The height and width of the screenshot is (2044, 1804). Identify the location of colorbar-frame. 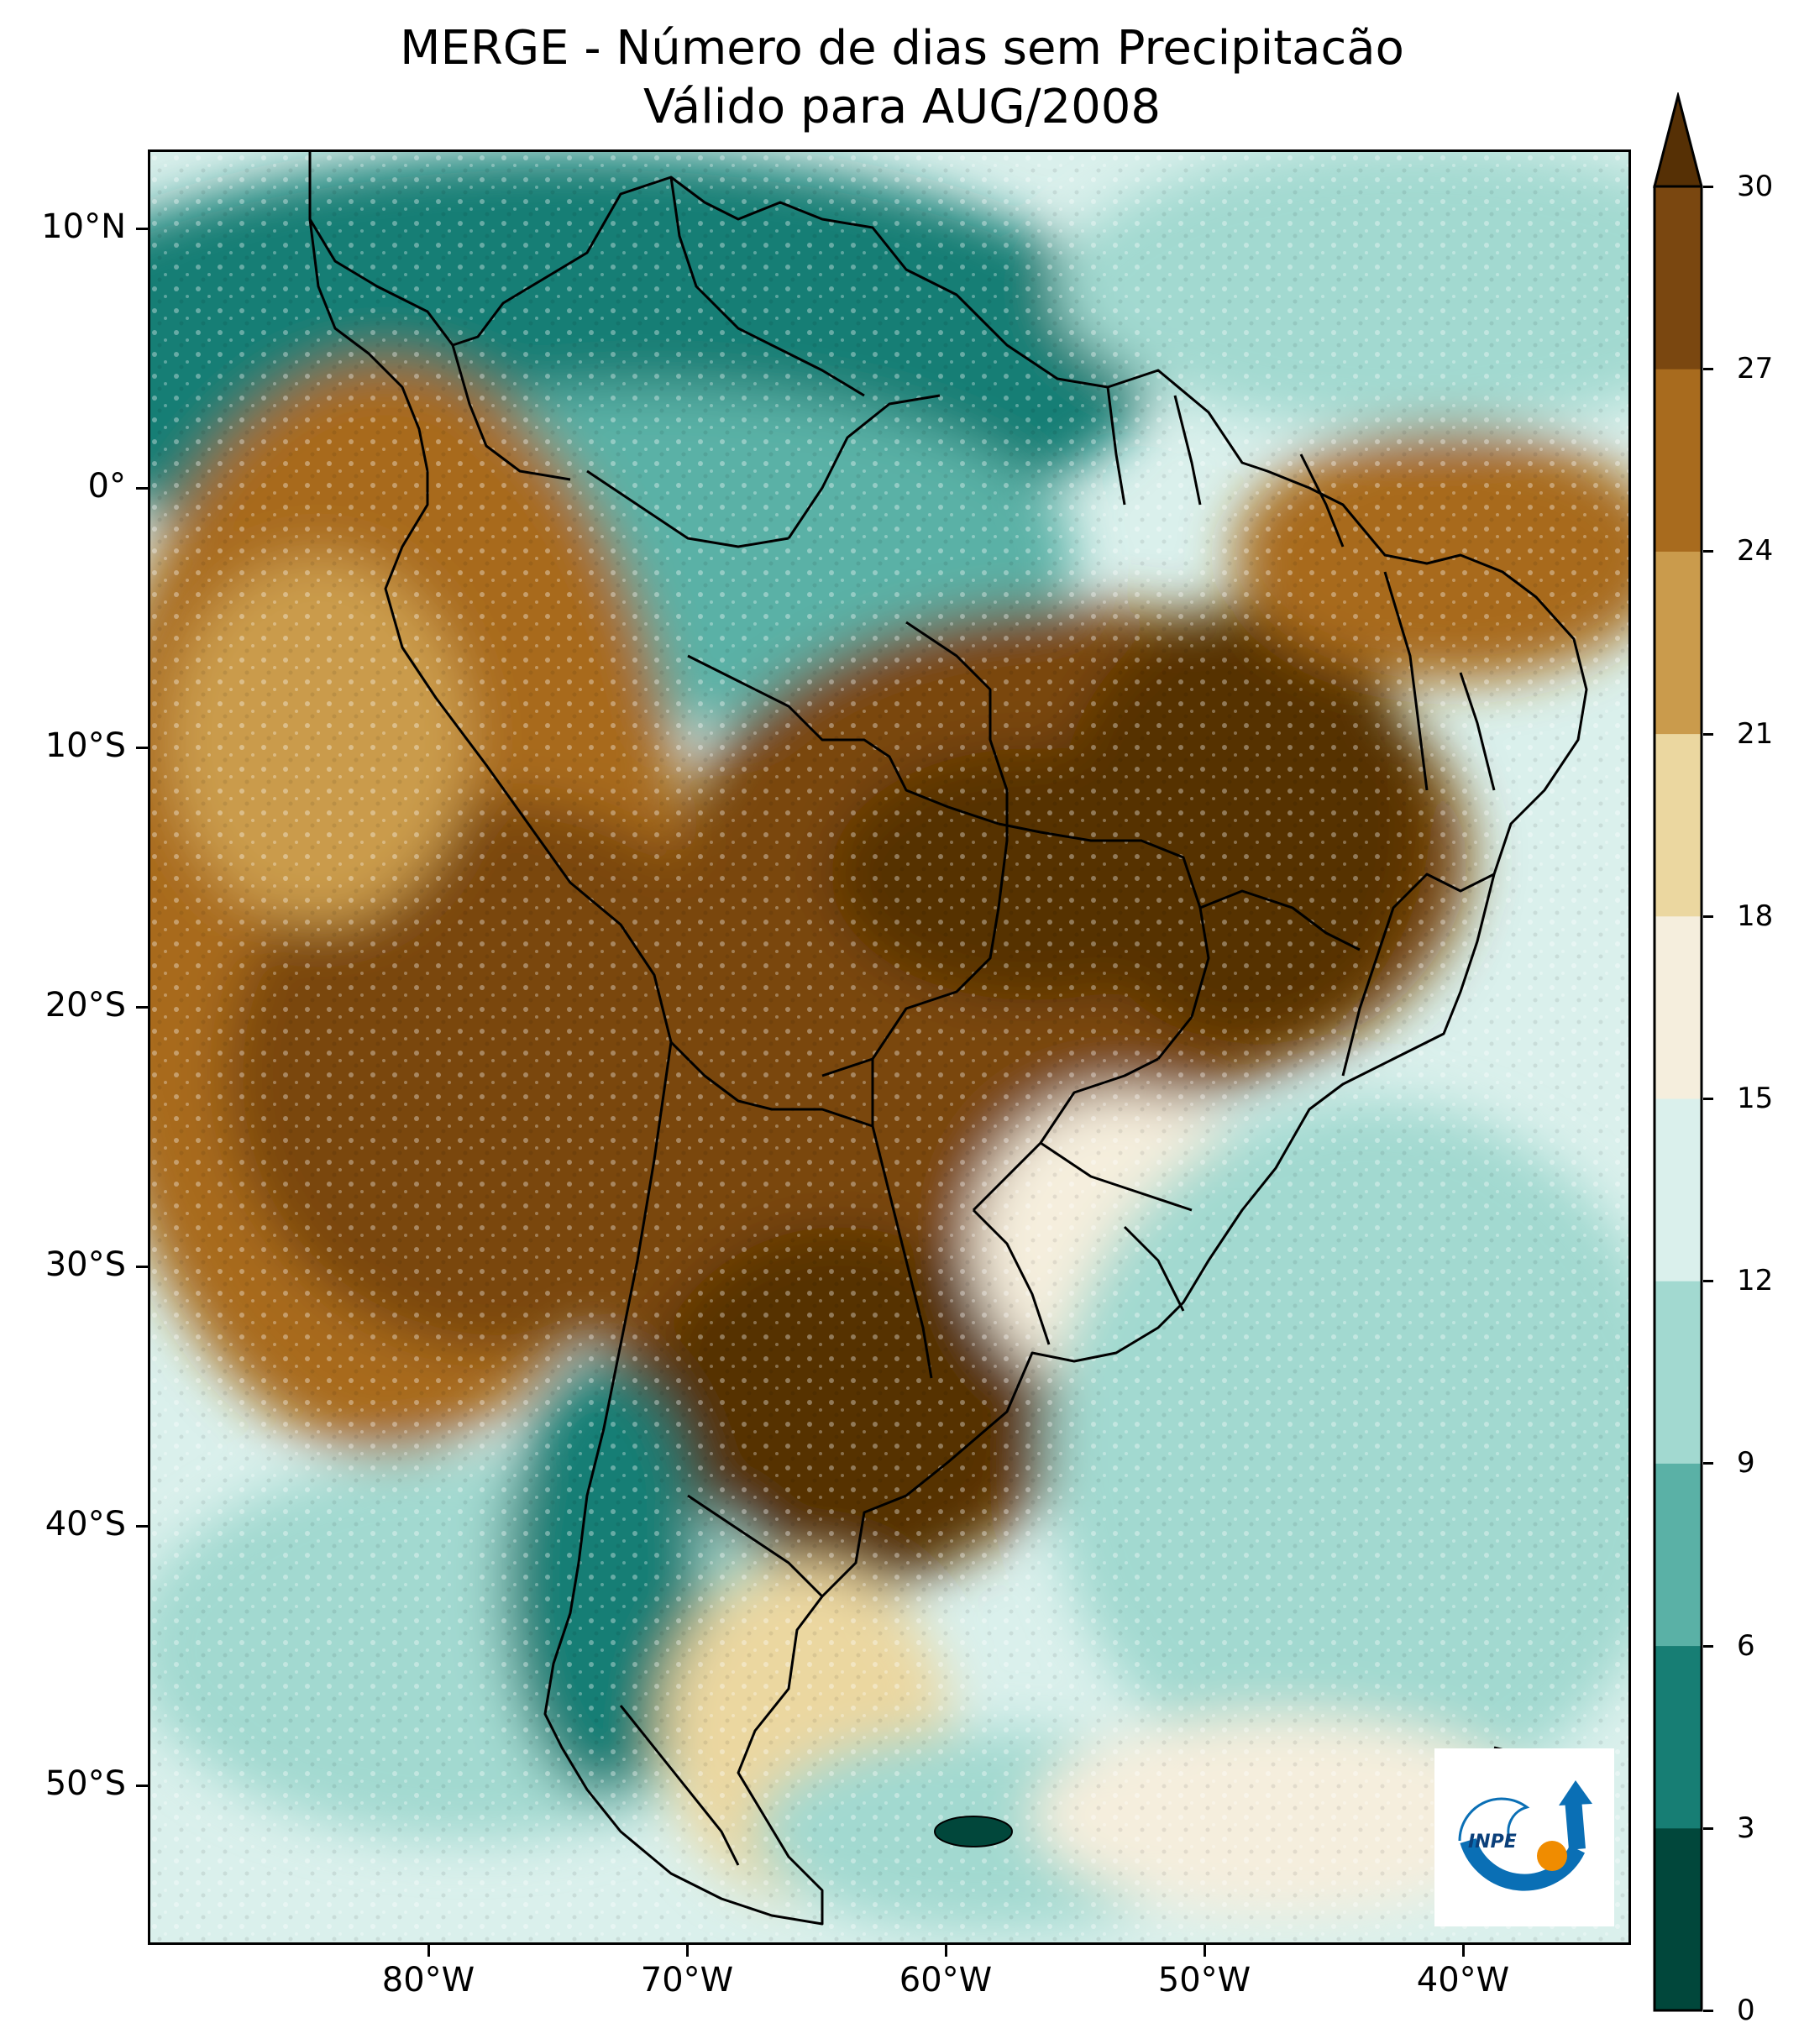
(1678, 1098).